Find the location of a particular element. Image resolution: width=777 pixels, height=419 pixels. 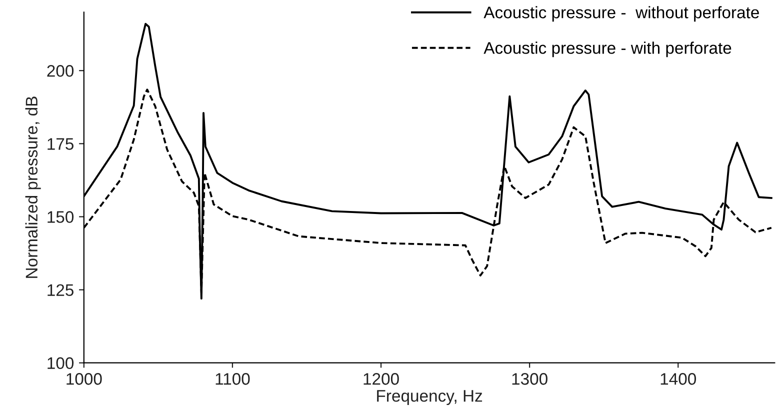

x-tick-label: 1300 is located at coordinates (530, 379).